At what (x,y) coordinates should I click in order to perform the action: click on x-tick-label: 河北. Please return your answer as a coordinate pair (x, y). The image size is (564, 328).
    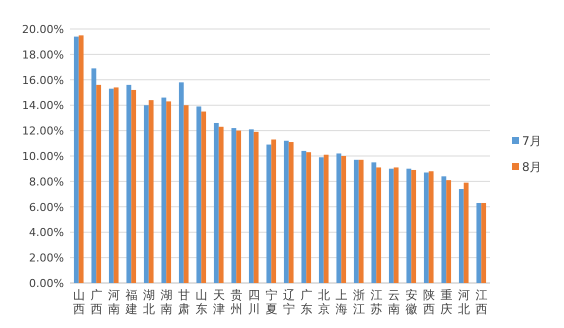
    Looking at the image, I should click on (464, 302).